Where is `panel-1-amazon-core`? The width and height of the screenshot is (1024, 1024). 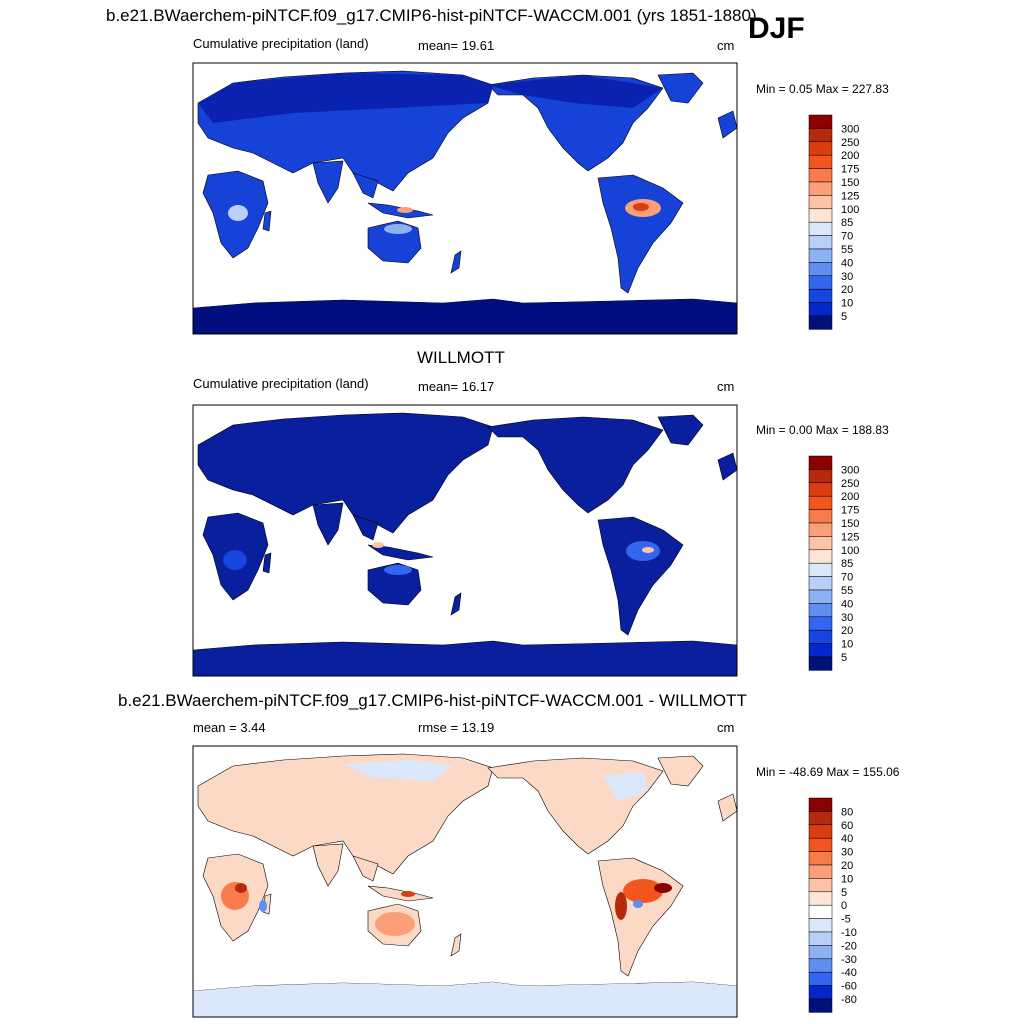
panel-1-amazon-core is located at coordinates (641, 207).